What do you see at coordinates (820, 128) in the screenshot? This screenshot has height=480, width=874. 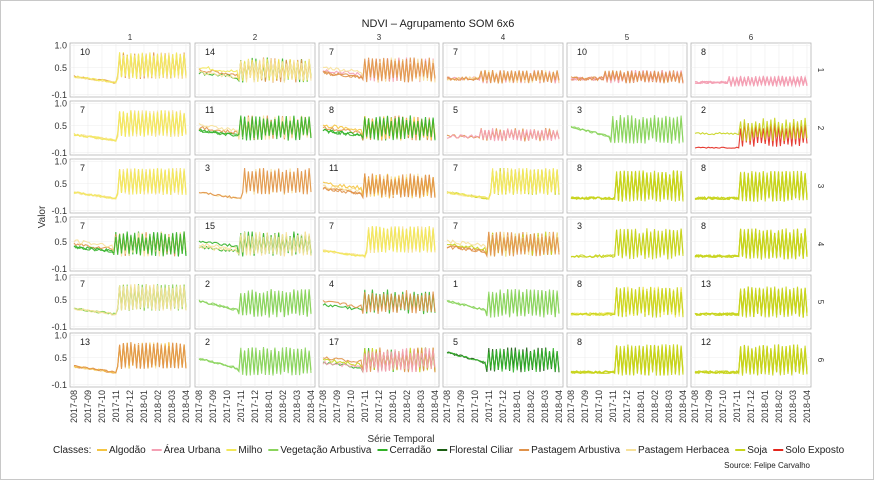 I see `row-strip-label: 2` at bounding box center [820, 128].